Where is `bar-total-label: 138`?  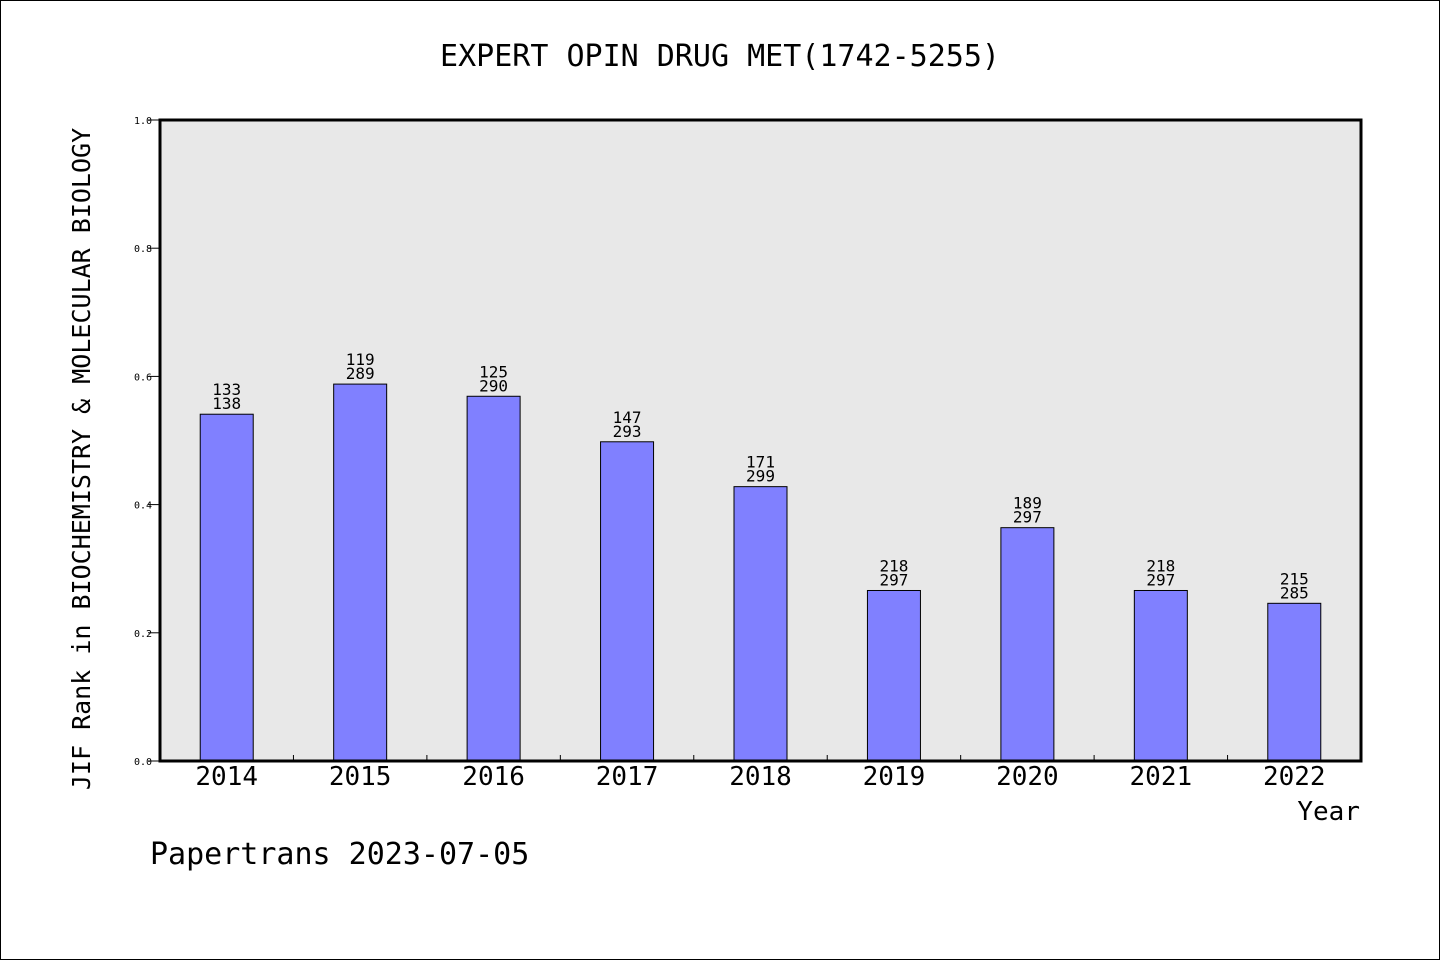
bar-total-label: 138 is located at coordinates (226, 403).